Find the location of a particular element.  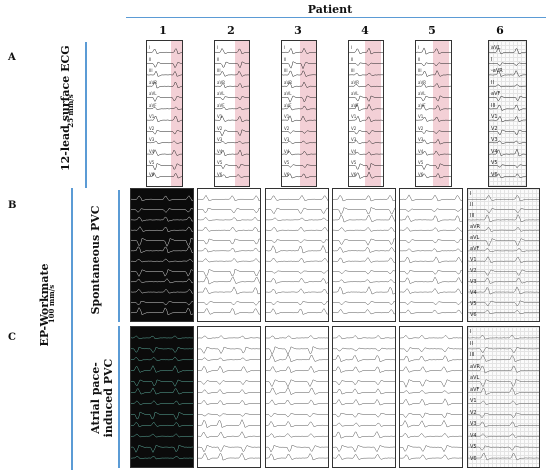

surface-ecg-6-lead-label: -aVR is located at coordinates (497, 71).